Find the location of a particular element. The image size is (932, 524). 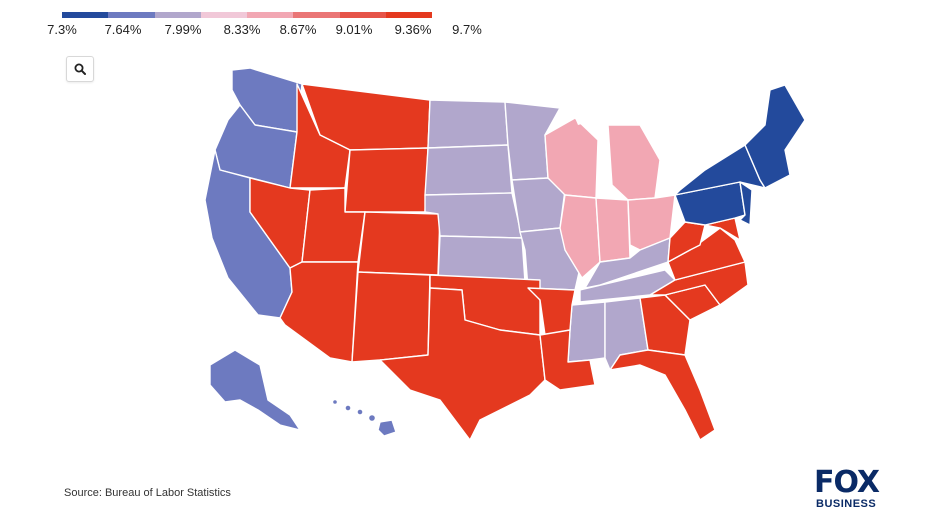

state-kansas is located at coordinates (481, 259).